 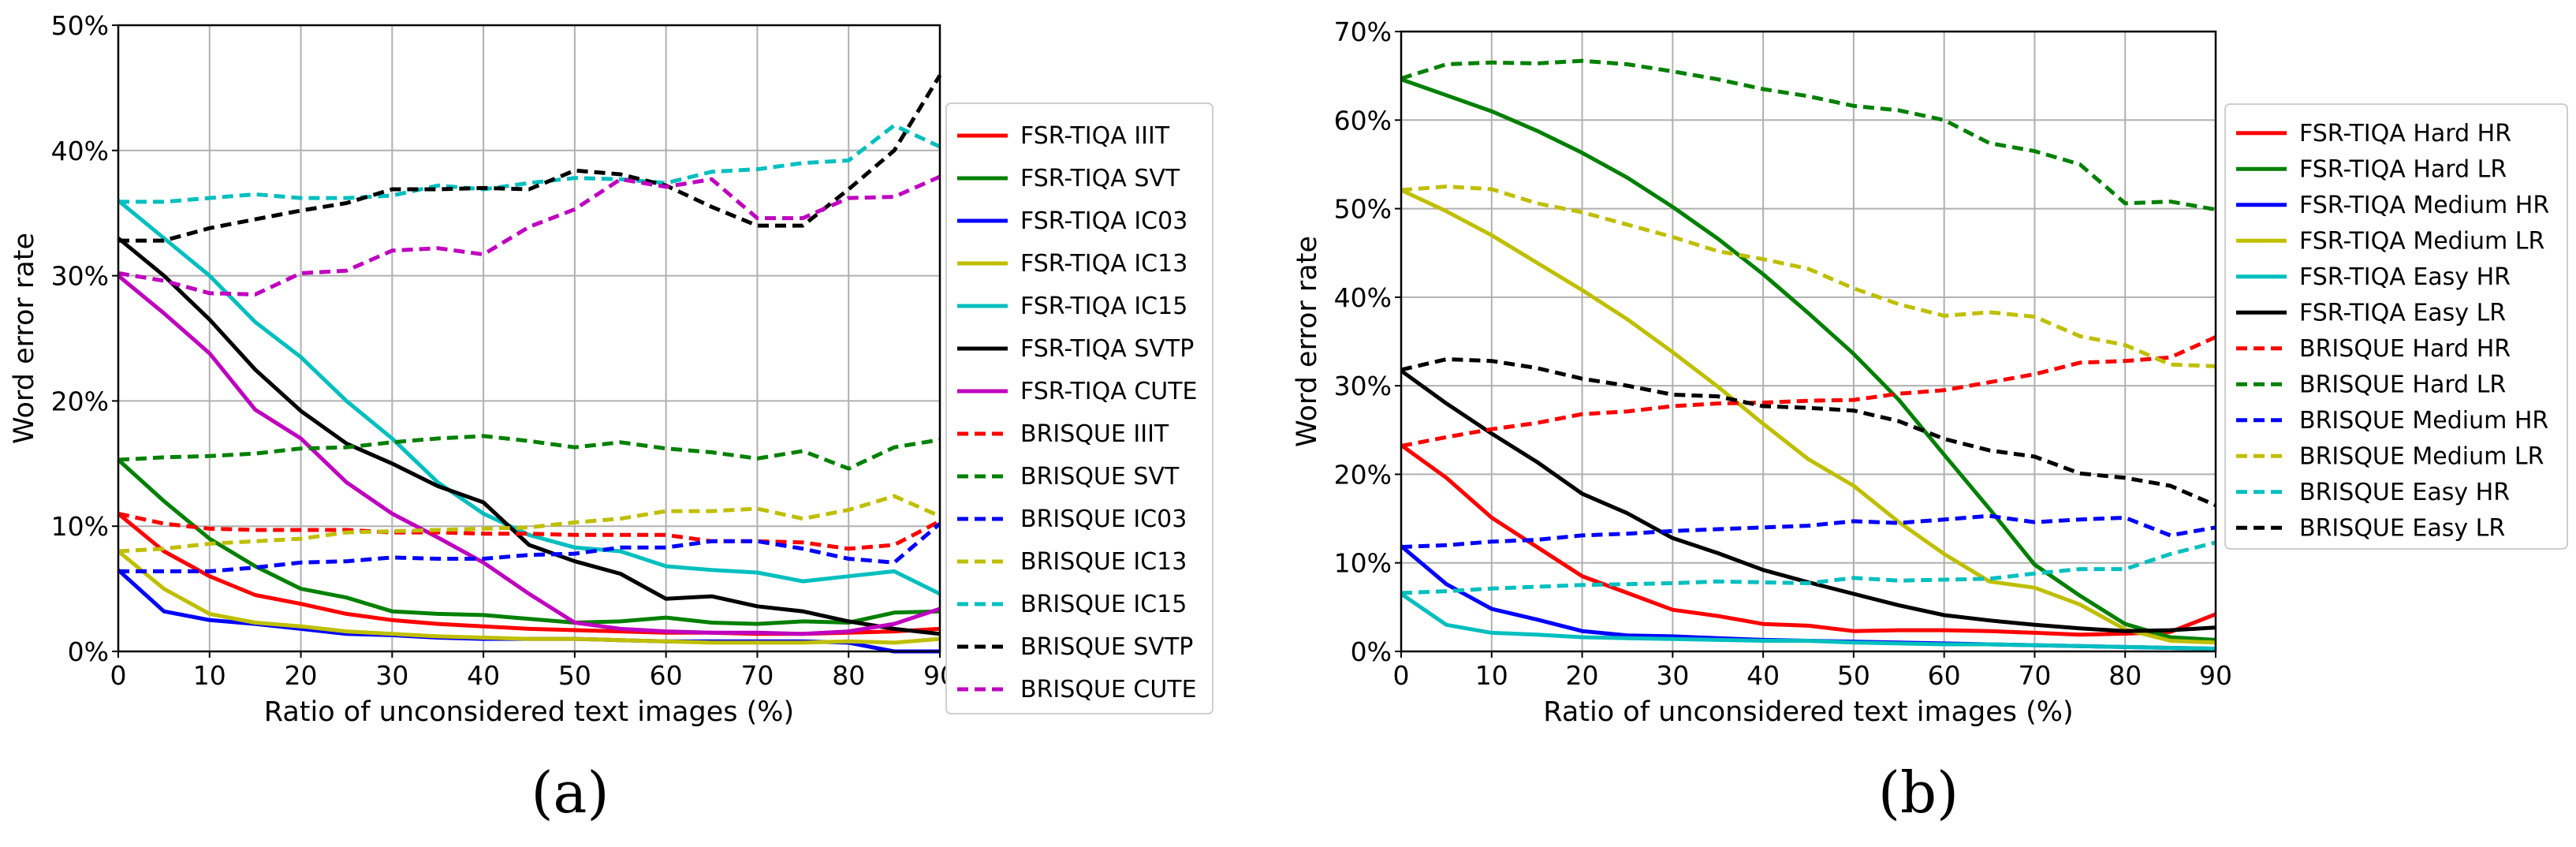 I want to click on legend-label: BRISQUE IC03, so click(x=1104, y=519).